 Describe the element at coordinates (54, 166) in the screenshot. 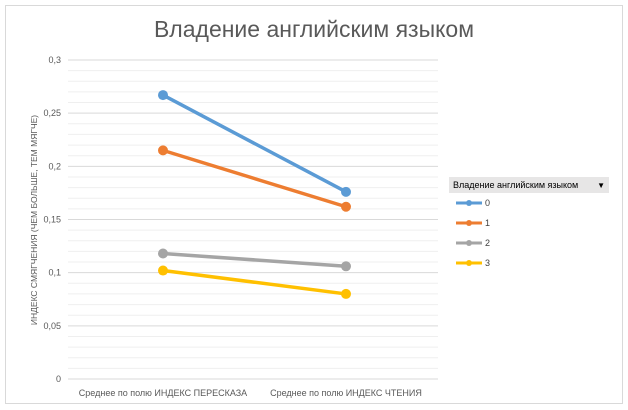

I see `y-tick-label: 0,2` at that location.